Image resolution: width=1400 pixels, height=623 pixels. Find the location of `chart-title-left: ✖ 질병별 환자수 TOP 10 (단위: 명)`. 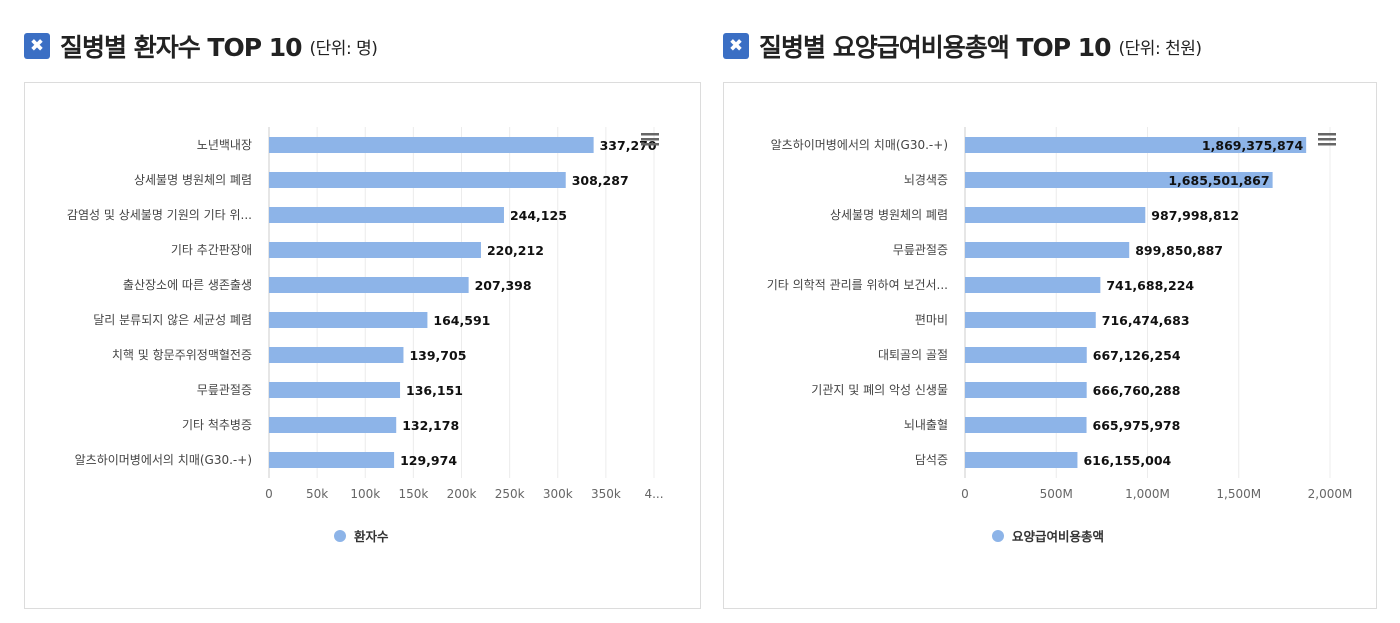

chart-title-left: ✖ 질병별 환자수 TOP 10 (단위: 명) is located at coordinates (201, 46).